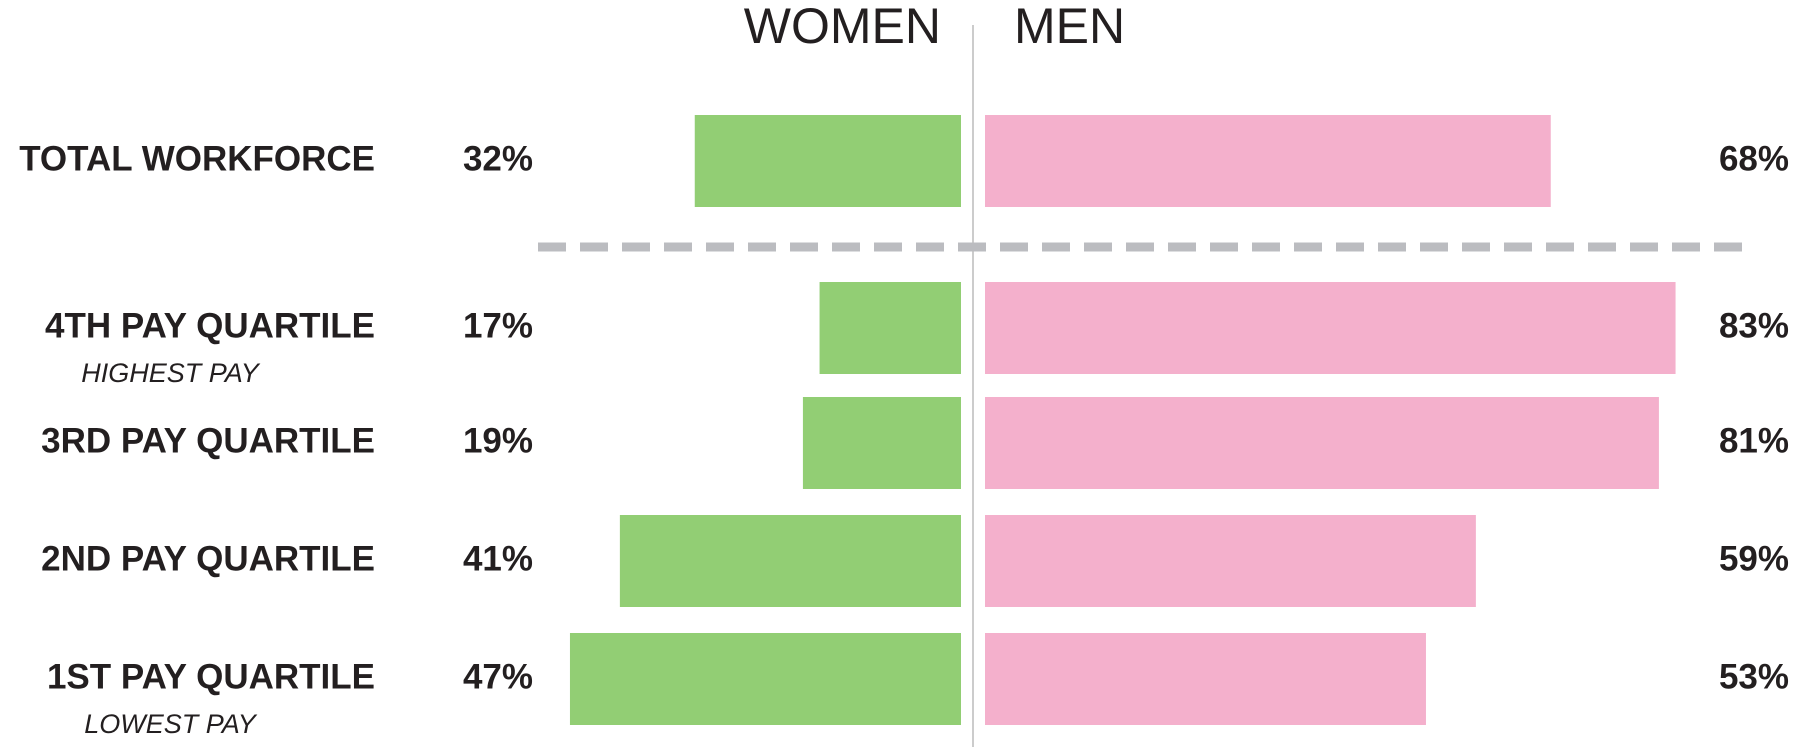 This screenshot has height=747, width=1800. What do you see at coordinates (498, 676) in the screenshot?
I see `value-label: 47%` at bounding box center [498, 676].